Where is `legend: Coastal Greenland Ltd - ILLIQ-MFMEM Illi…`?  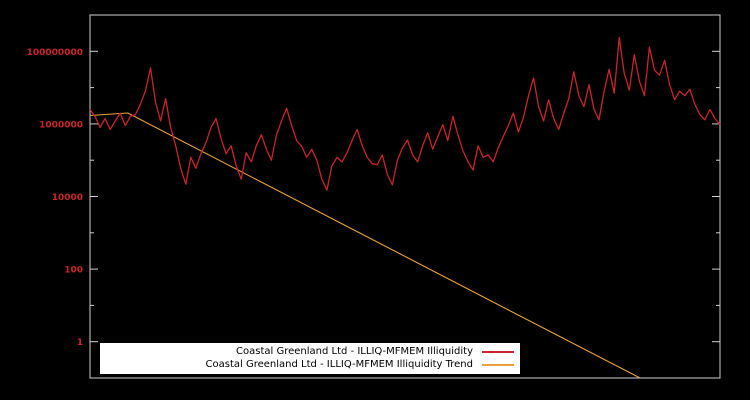
legend: Coastal Greenland Ltd - ILLIQ-MFMEM Illi… is located at coordinates (310, 358).